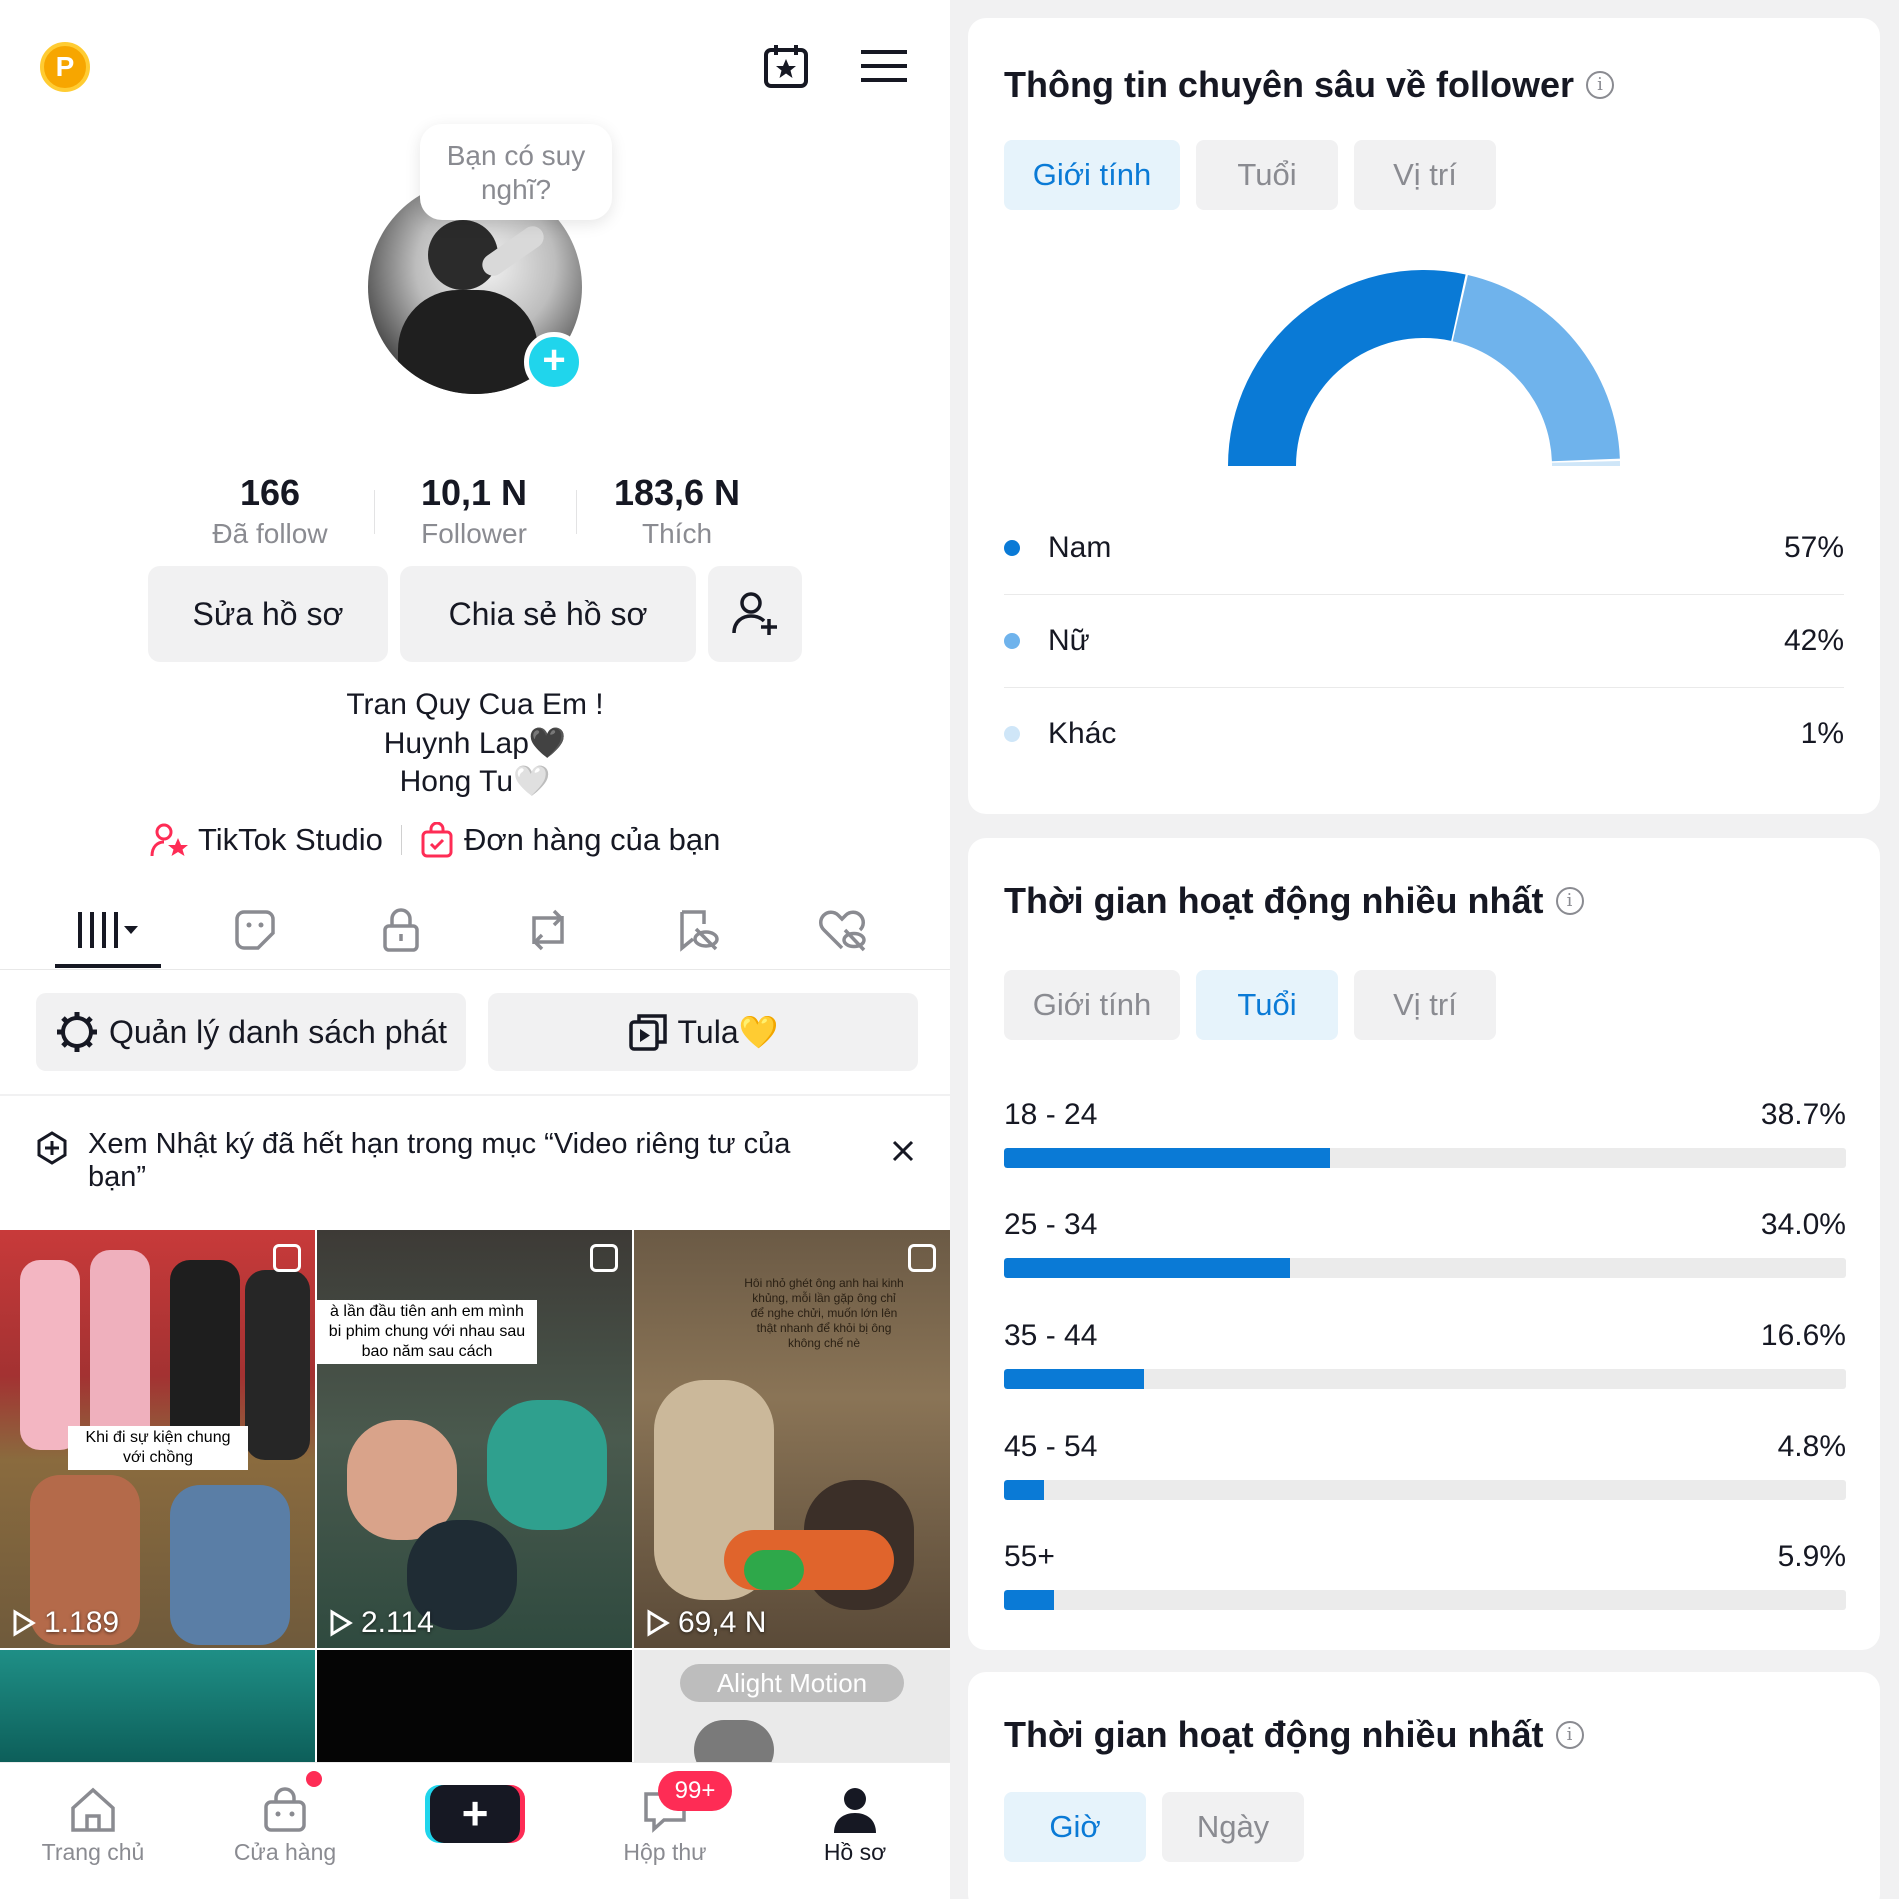 The width and height of the screenshot is (1899, 1899). I want to click on manage-playlist-button: Quản lý danh sách phát, so click(251, 1032).